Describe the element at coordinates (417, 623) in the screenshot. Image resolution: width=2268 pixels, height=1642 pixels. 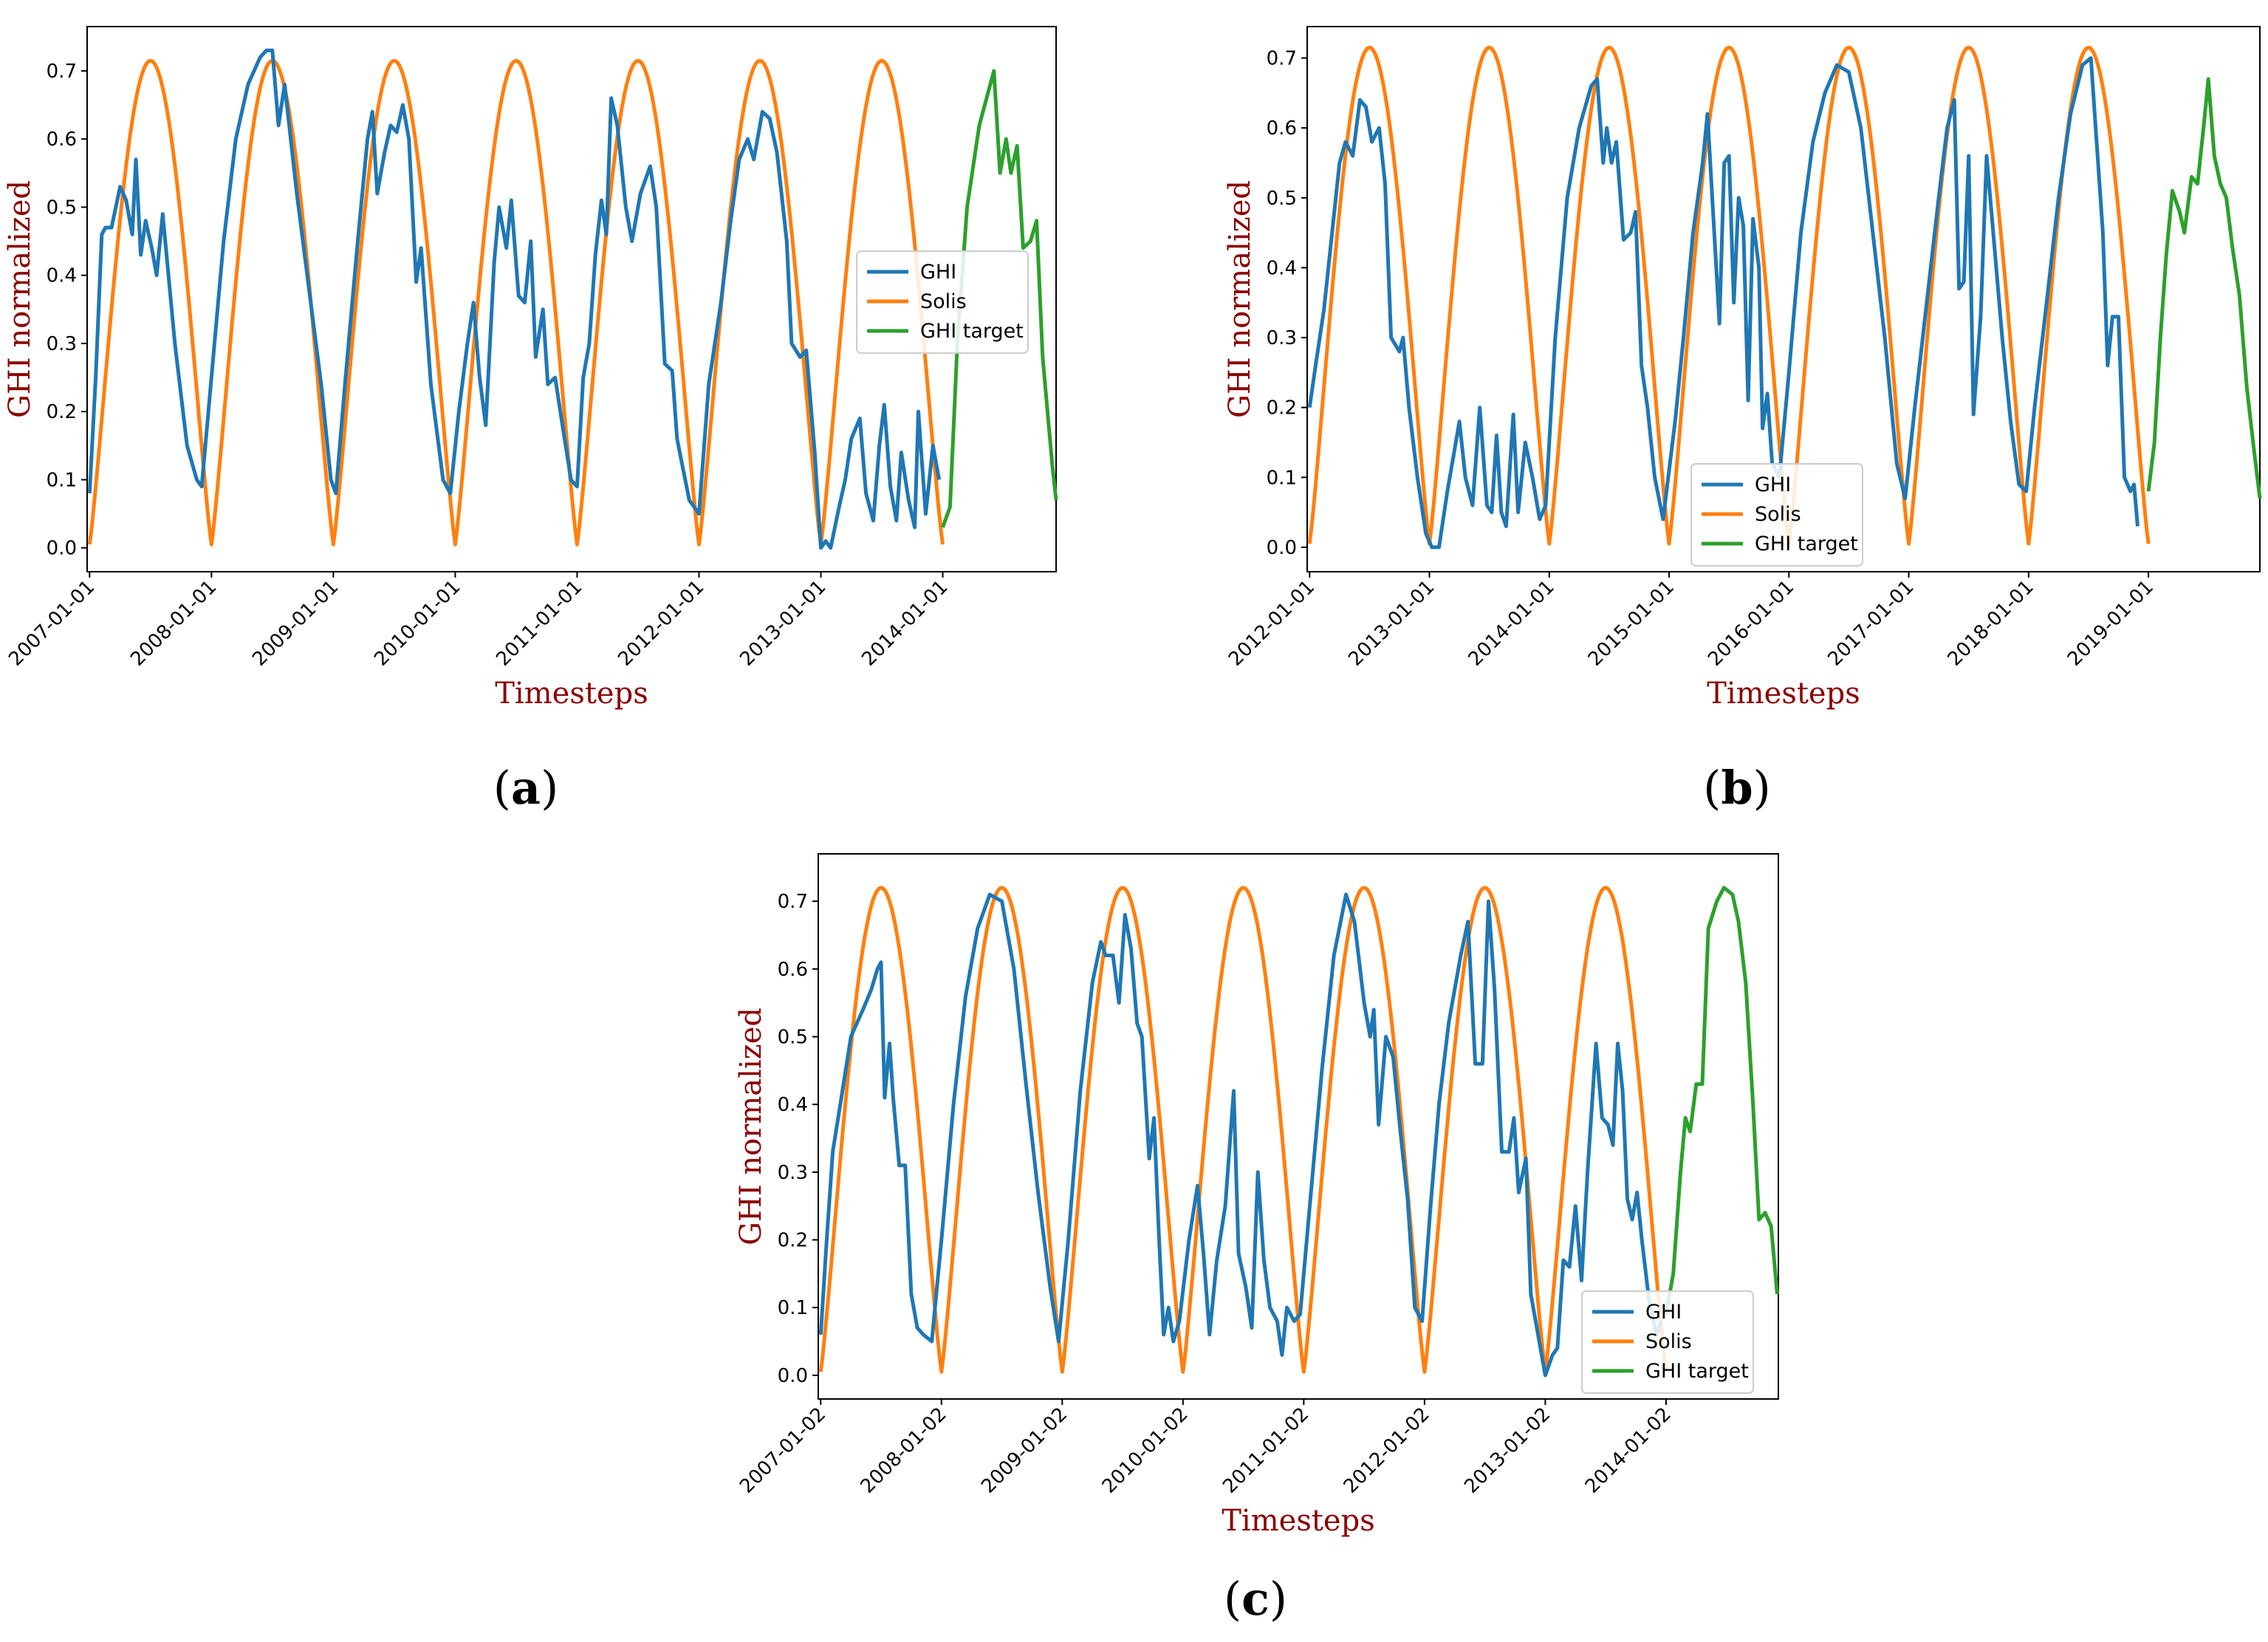
I see `x-tick-label: 2010-01-01` at that location.